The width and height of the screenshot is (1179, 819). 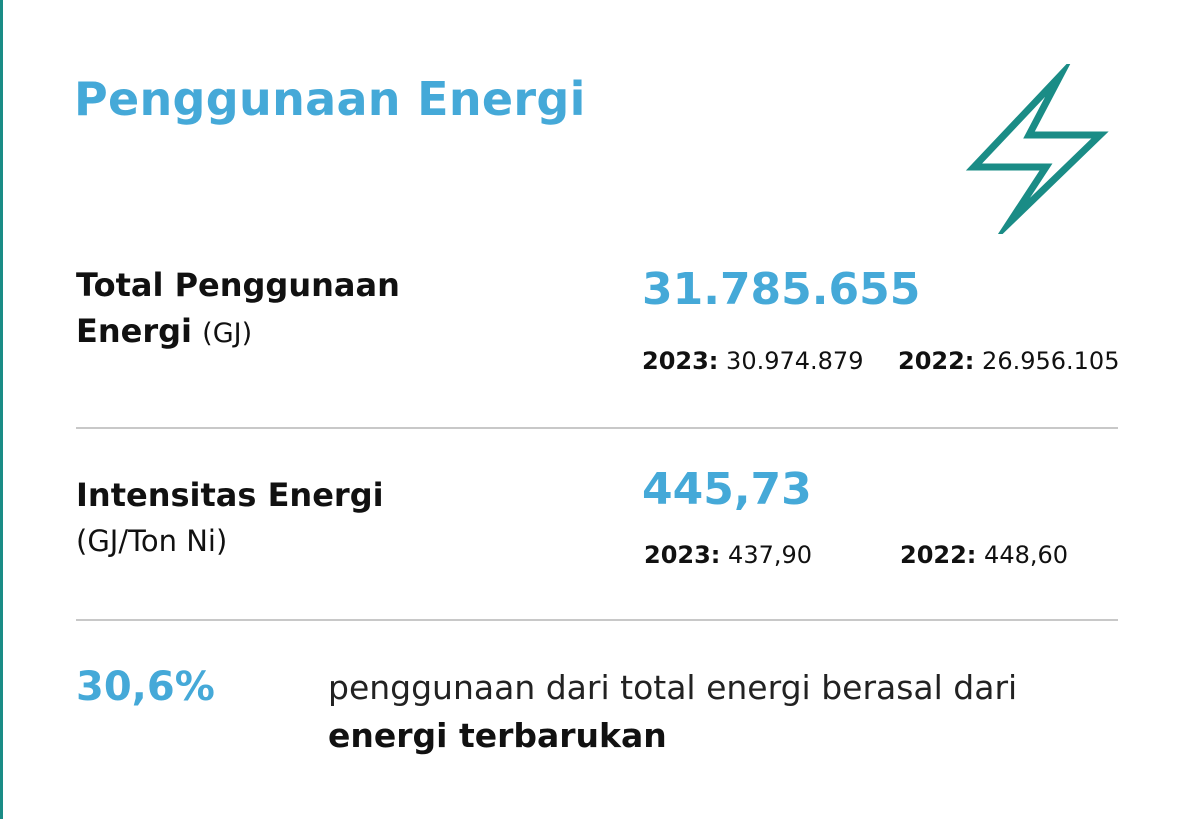 What do you see at coordinates (727, 489) in the screenshot?
I see `intensity-value: 445,73` at bounding box center [727, 489].